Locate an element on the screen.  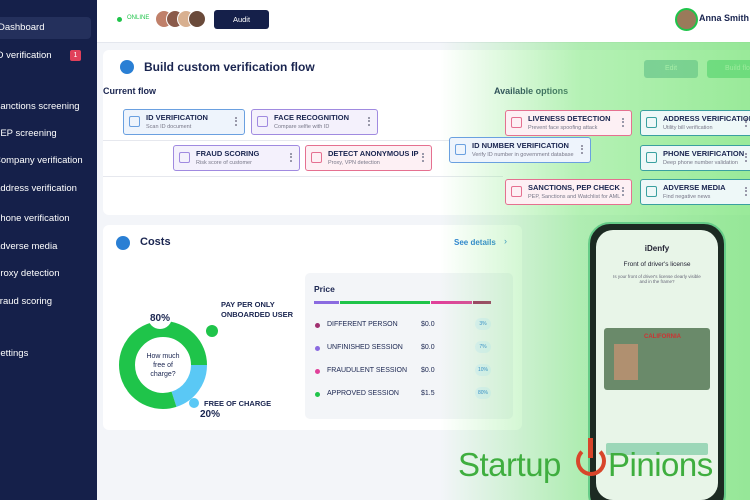
flow-node: FACE RECOGNITION Compare selfie with ID is located at coordinates (314, 122).